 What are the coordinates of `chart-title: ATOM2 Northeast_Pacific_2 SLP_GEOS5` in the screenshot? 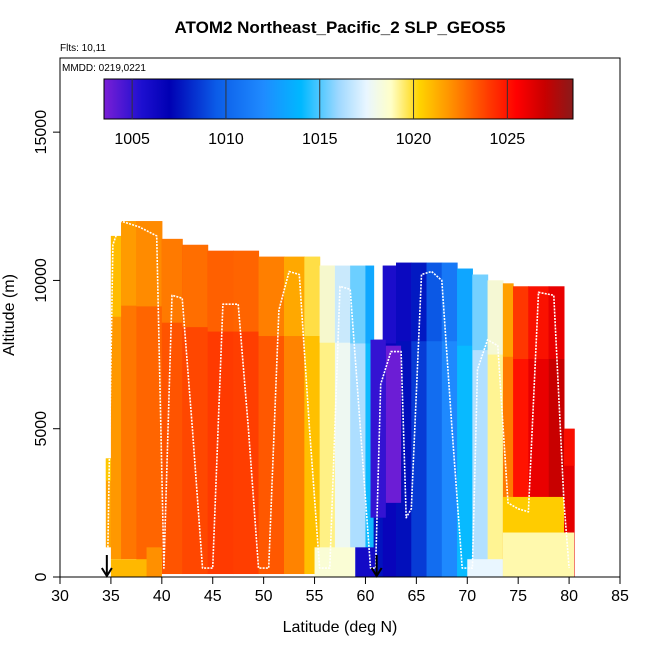 It's located at (340, 27).